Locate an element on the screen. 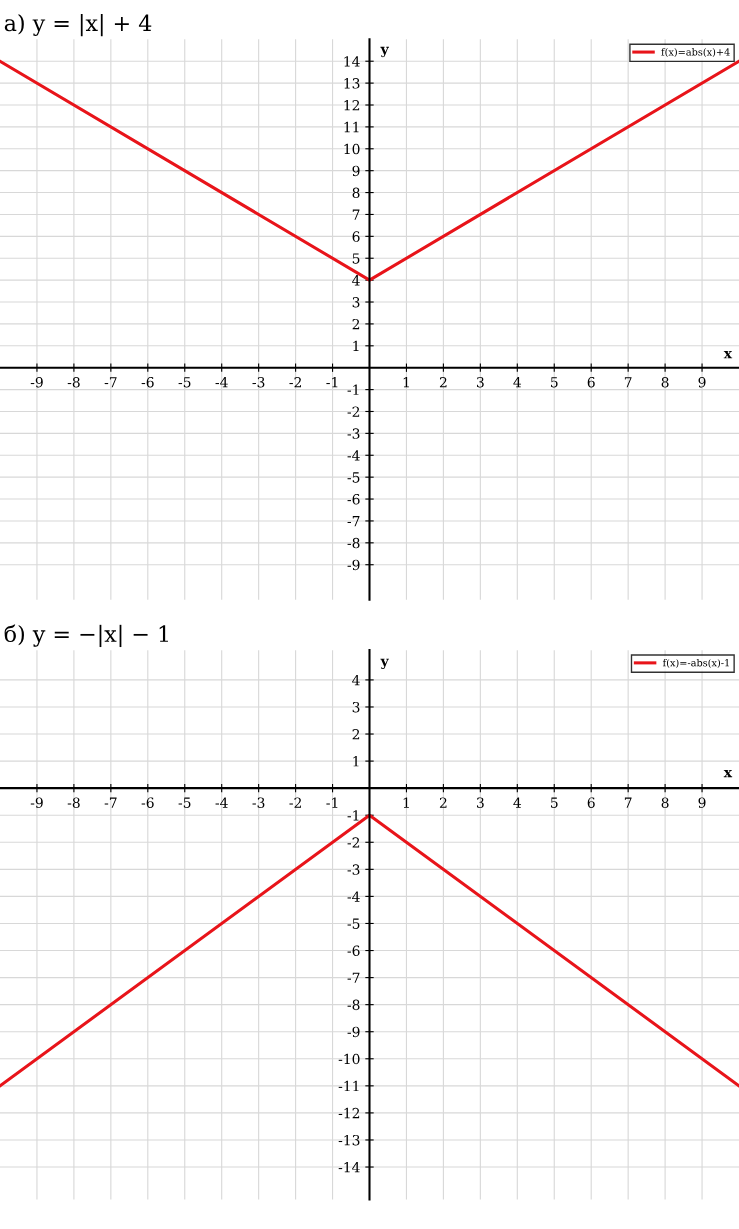 The width and height of the screenshot is (739, 1229). chart-title: б) y = −|x| − 1 is located at coordinates (86, 636).